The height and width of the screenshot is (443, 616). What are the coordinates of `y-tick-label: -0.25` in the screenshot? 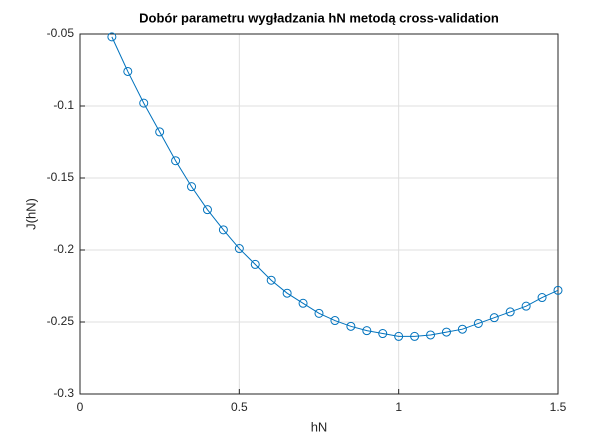 It's located at (61, 321).